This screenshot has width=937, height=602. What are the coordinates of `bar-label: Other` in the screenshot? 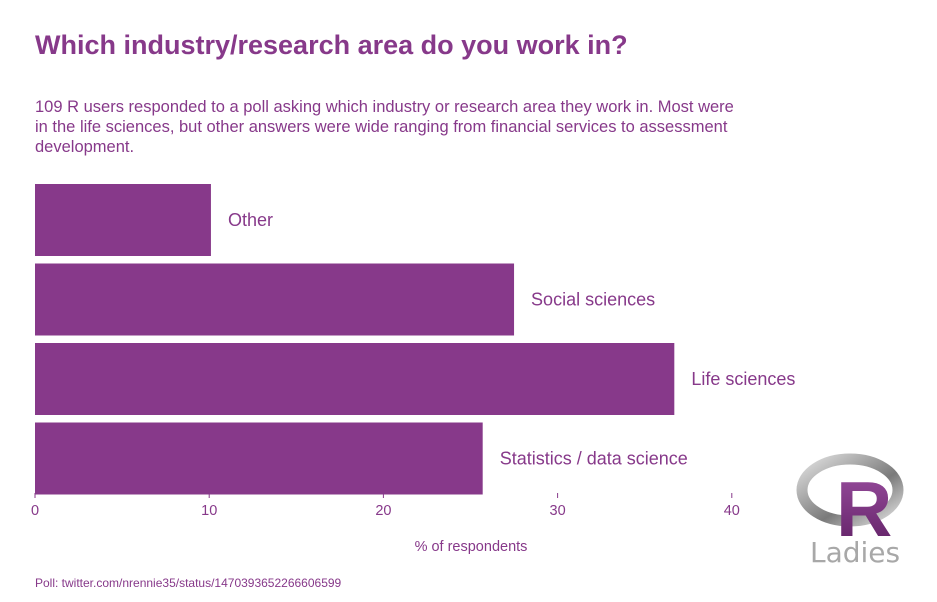 It's located at (250, 220).